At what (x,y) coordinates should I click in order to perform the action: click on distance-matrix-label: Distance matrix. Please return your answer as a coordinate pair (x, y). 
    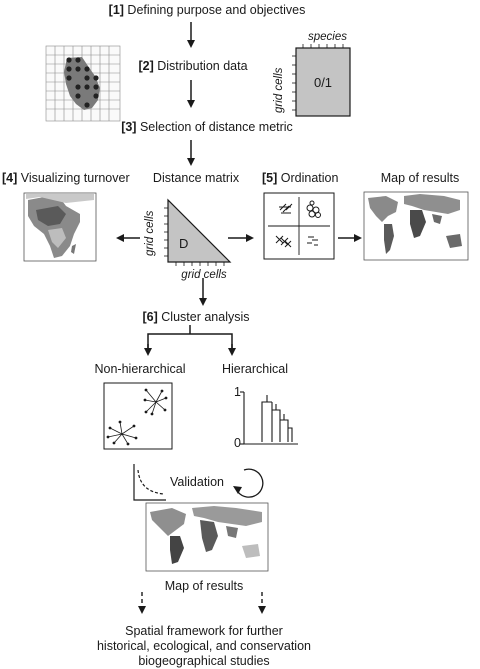
    Looking at the image, I should click on (196, 178).